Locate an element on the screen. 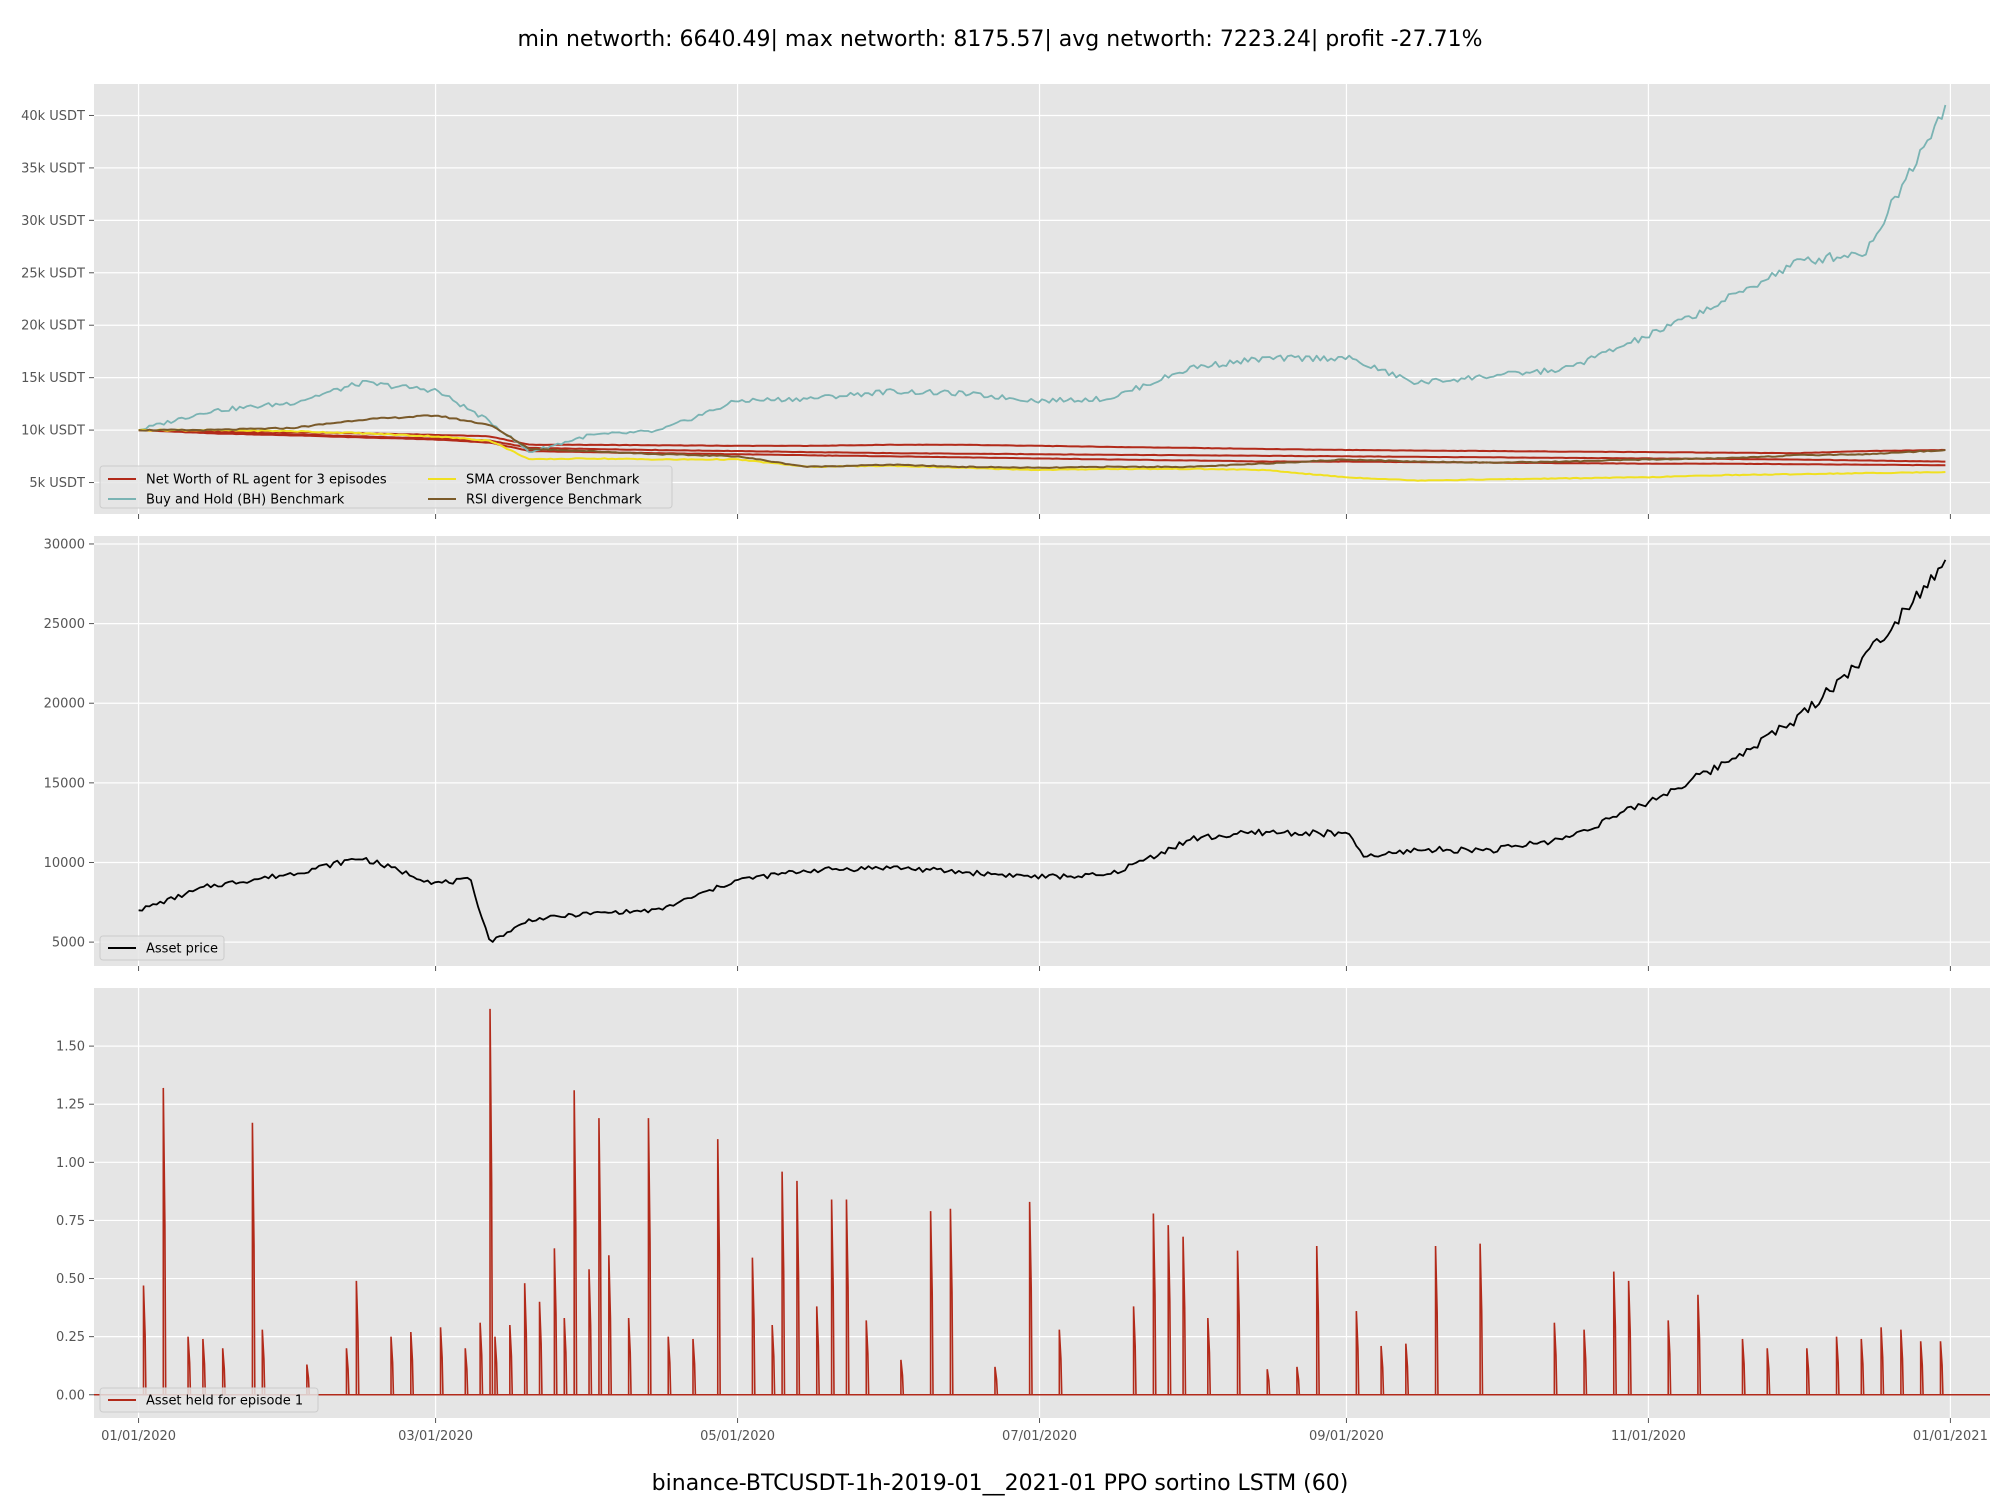 Image resolution: width=2000 pixels, height=1500 pixels. legend: Asset held for episode 1 is located at coordinates (209, 1400).